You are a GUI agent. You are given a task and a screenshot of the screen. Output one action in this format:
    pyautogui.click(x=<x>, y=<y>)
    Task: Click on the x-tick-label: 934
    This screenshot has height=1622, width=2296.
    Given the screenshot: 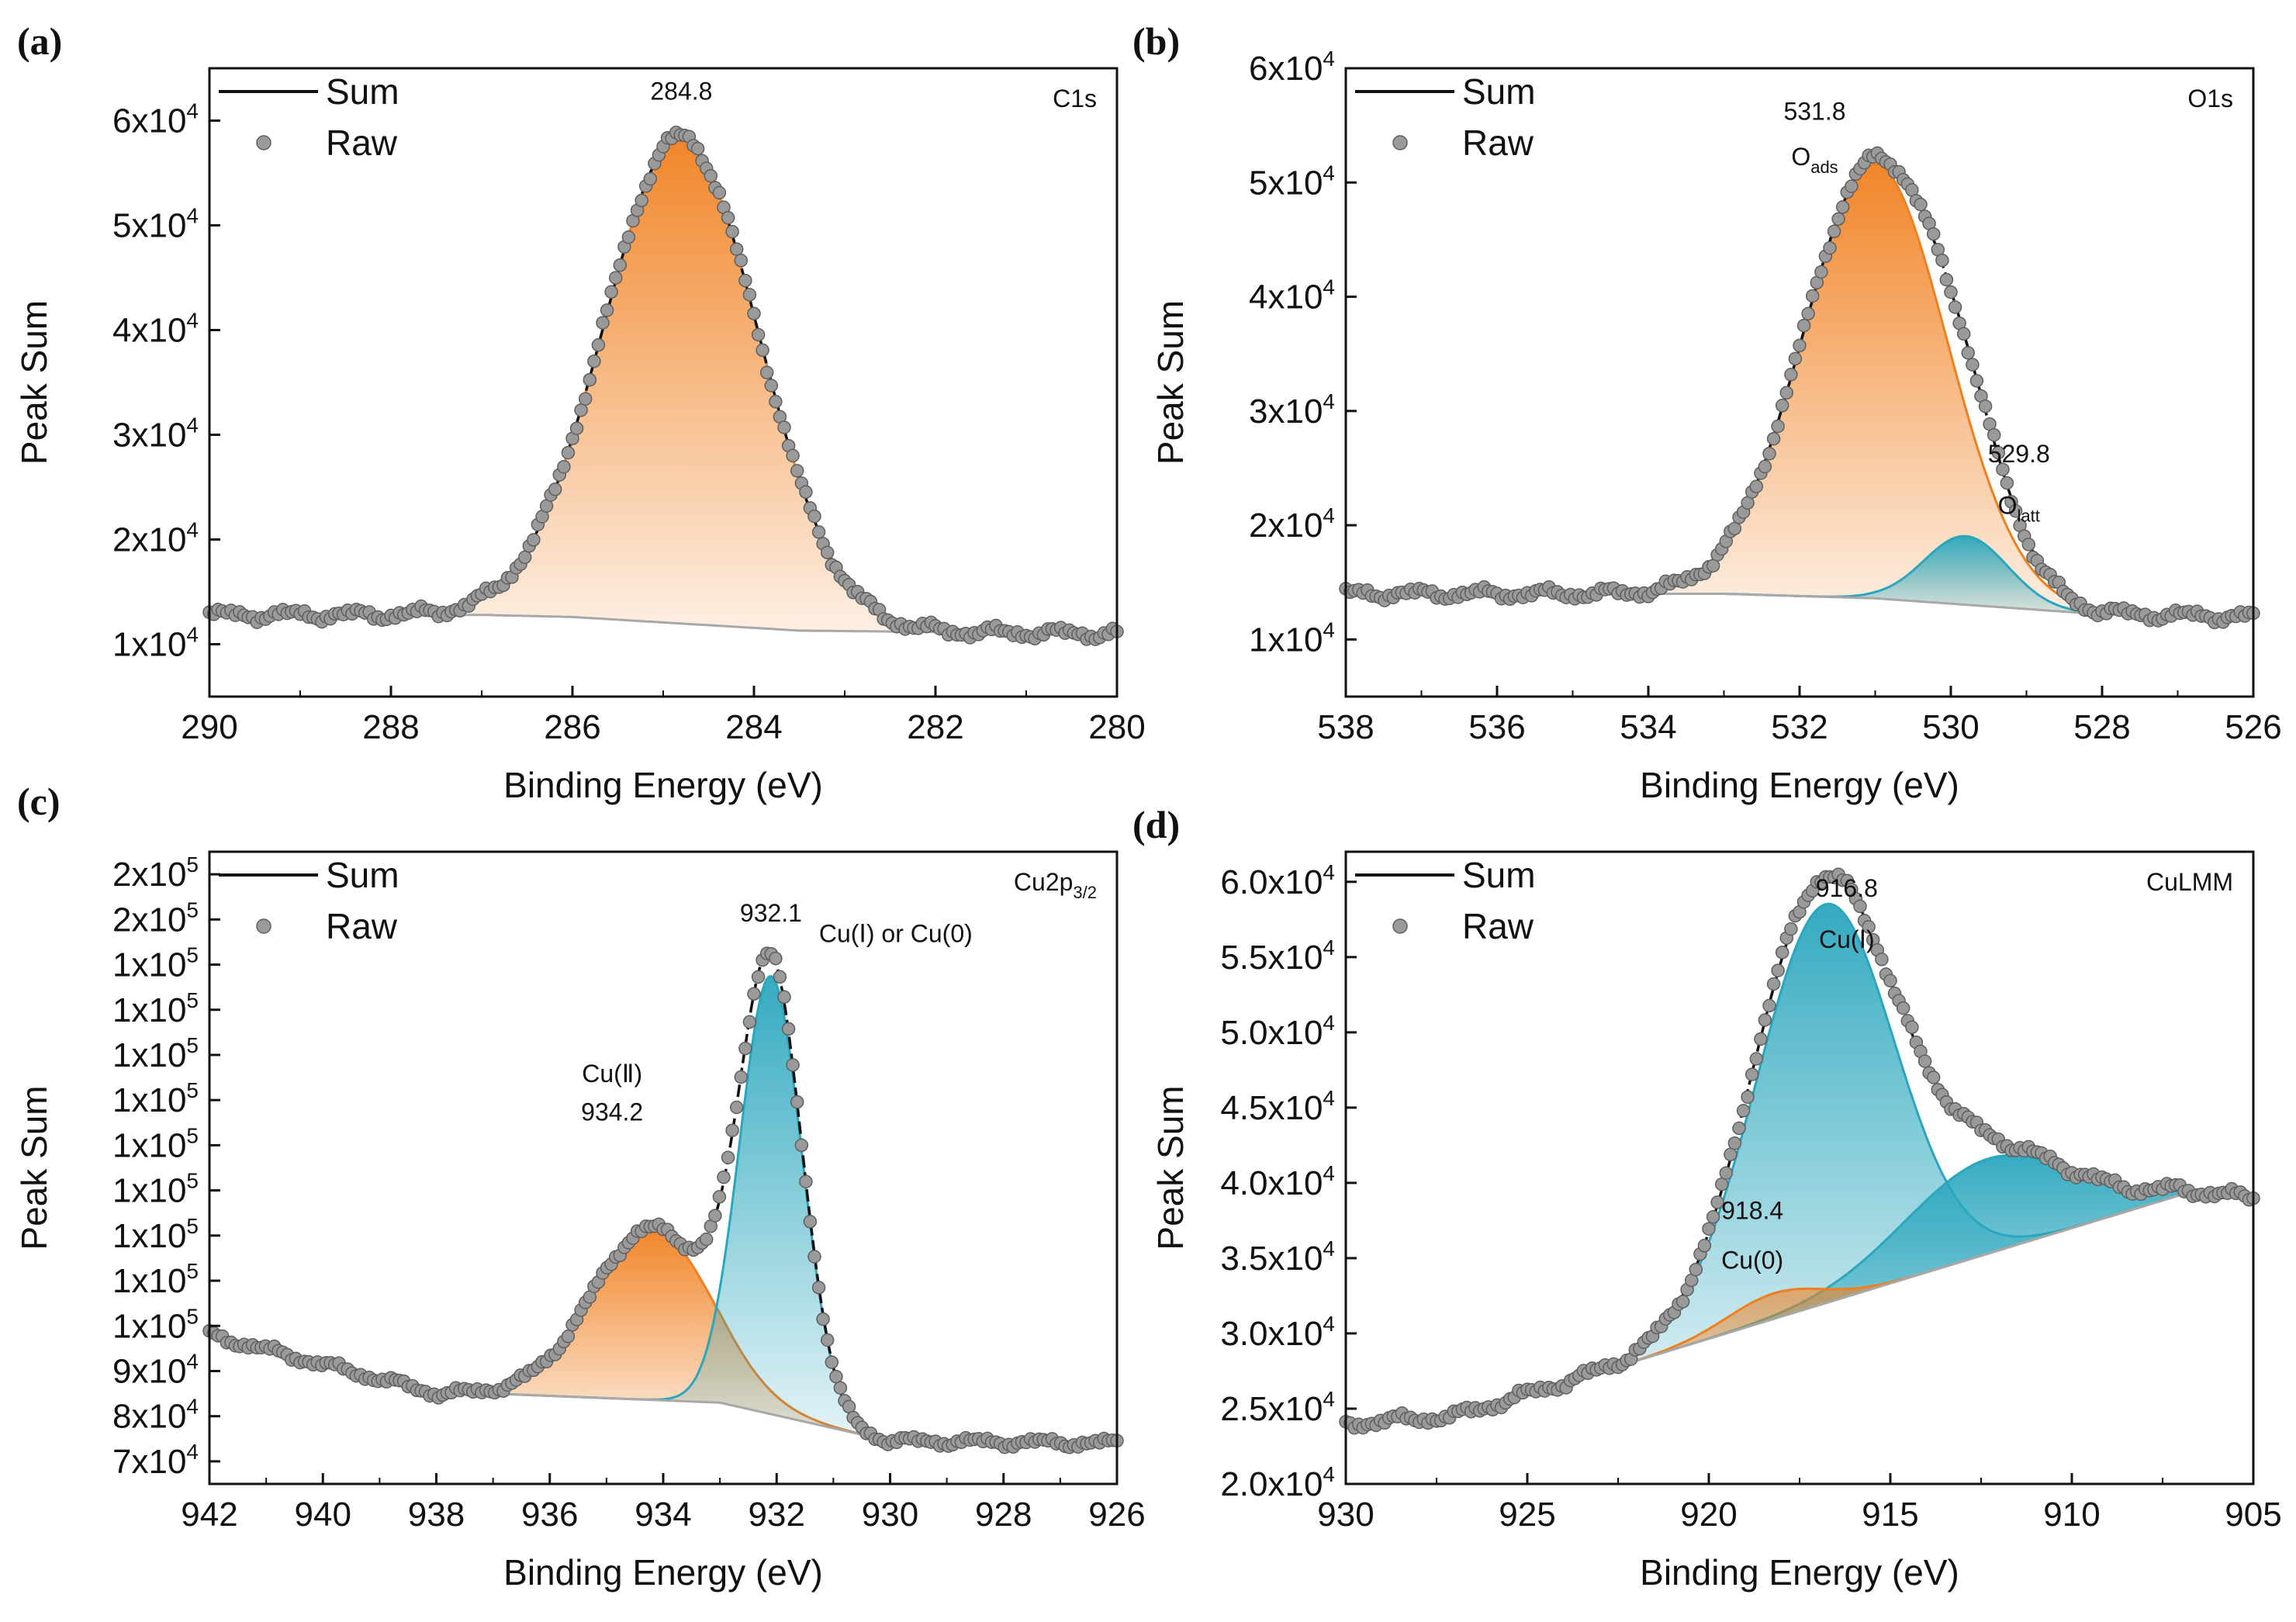 What is the action you would take?
    pyautogui.click(x=663, y=1515)
    